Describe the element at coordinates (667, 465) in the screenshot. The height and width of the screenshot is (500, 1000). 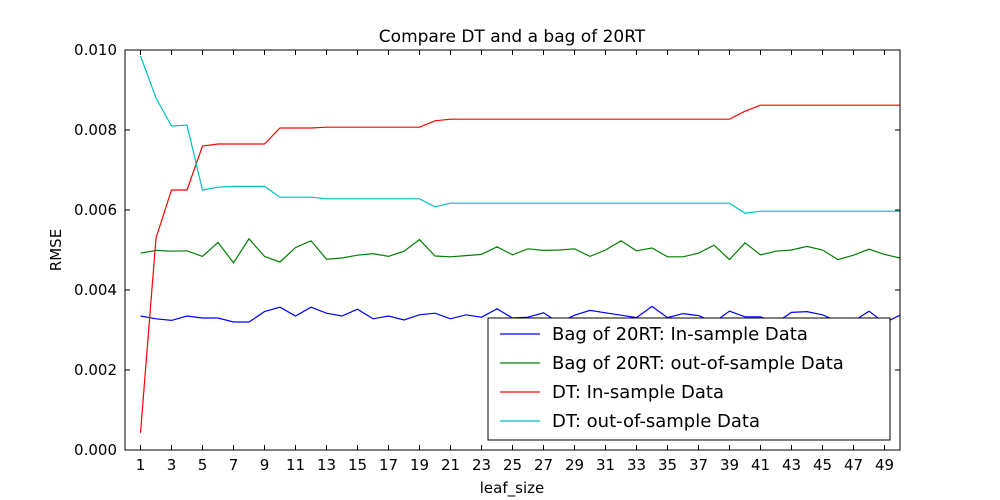
I see `x-tick-label: 35` at that location.